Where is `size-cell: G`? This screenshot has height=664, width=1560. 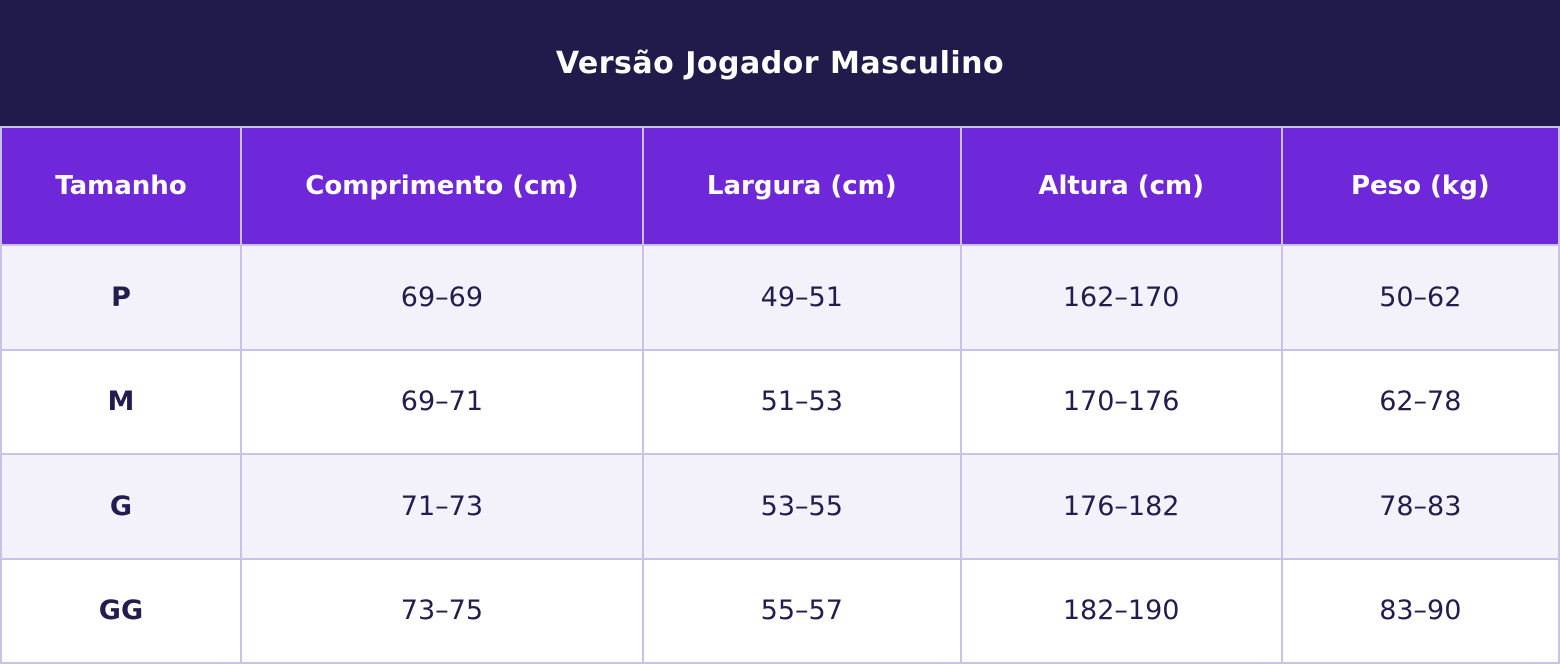
size-cell: G is located at coordinates (121, 506).